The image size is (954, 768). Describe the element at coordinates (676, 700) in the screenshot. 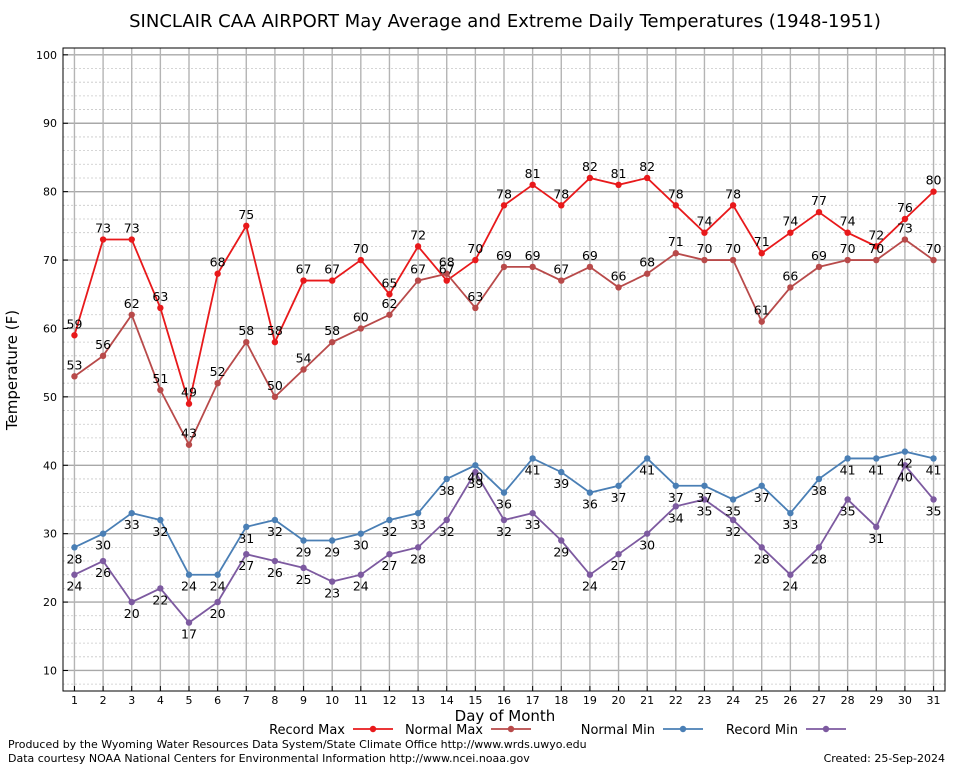

I see `x-tick-label: 22` at that location.